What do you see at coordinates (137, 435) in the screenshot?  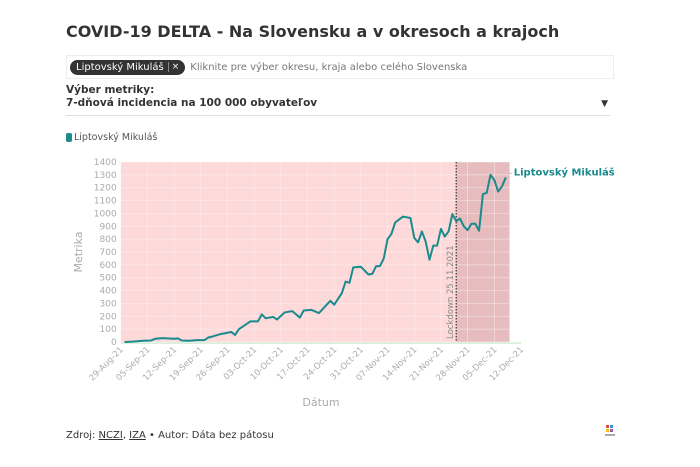 I see `source-link-iza: IZA` at bounding box center [137, 435].